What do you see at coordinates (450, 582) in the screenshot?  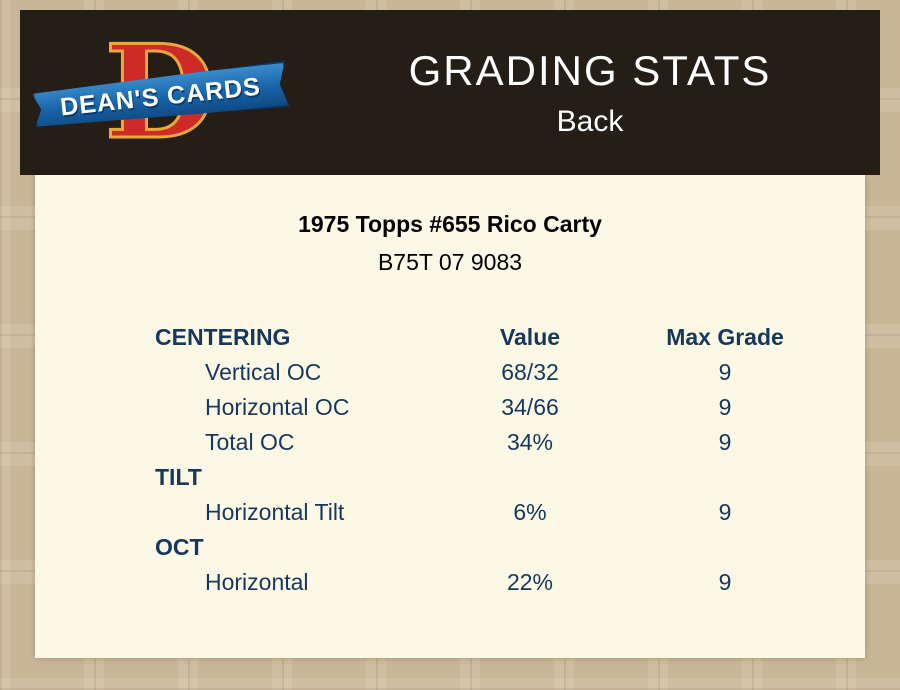 I see `table-row: Horizontal 22% 9` at bounding box center [450, 582].